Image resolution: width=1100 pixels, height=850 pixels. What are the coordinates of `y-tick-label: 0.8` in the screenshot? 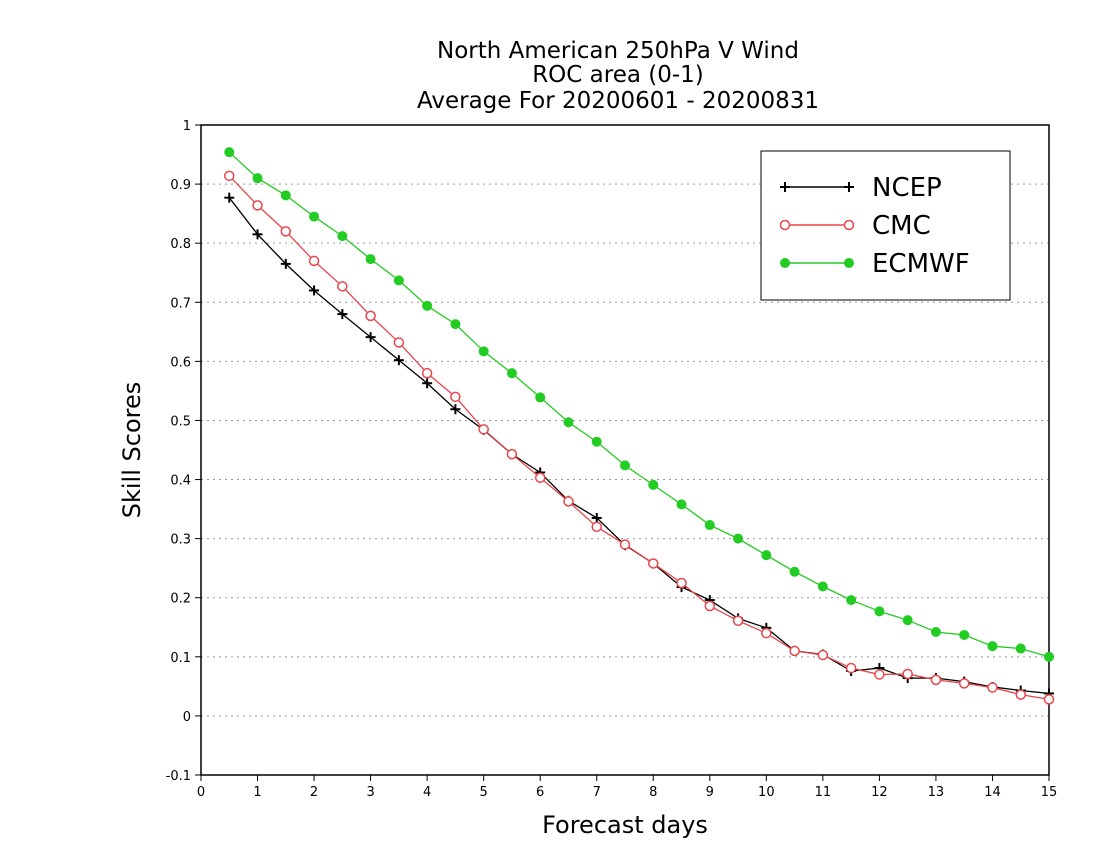 It's located at (180, 244).